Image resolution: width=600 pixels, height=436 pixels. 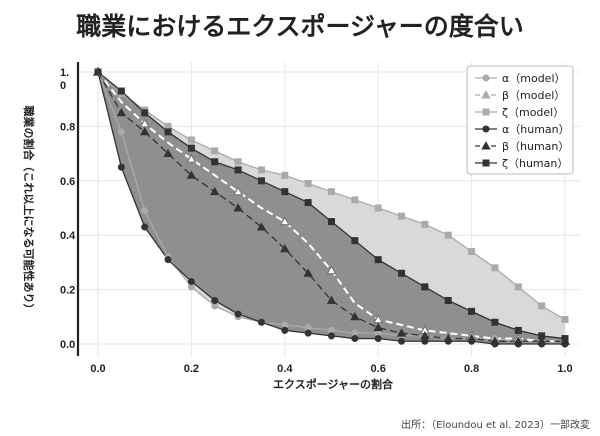 What do you see at coordinates (331, 369) in the screenshot?
I see `x-tick-labels: 0.0 0.2 0.4 0.6 0.8 1.0` at bounding box center [331, 369].